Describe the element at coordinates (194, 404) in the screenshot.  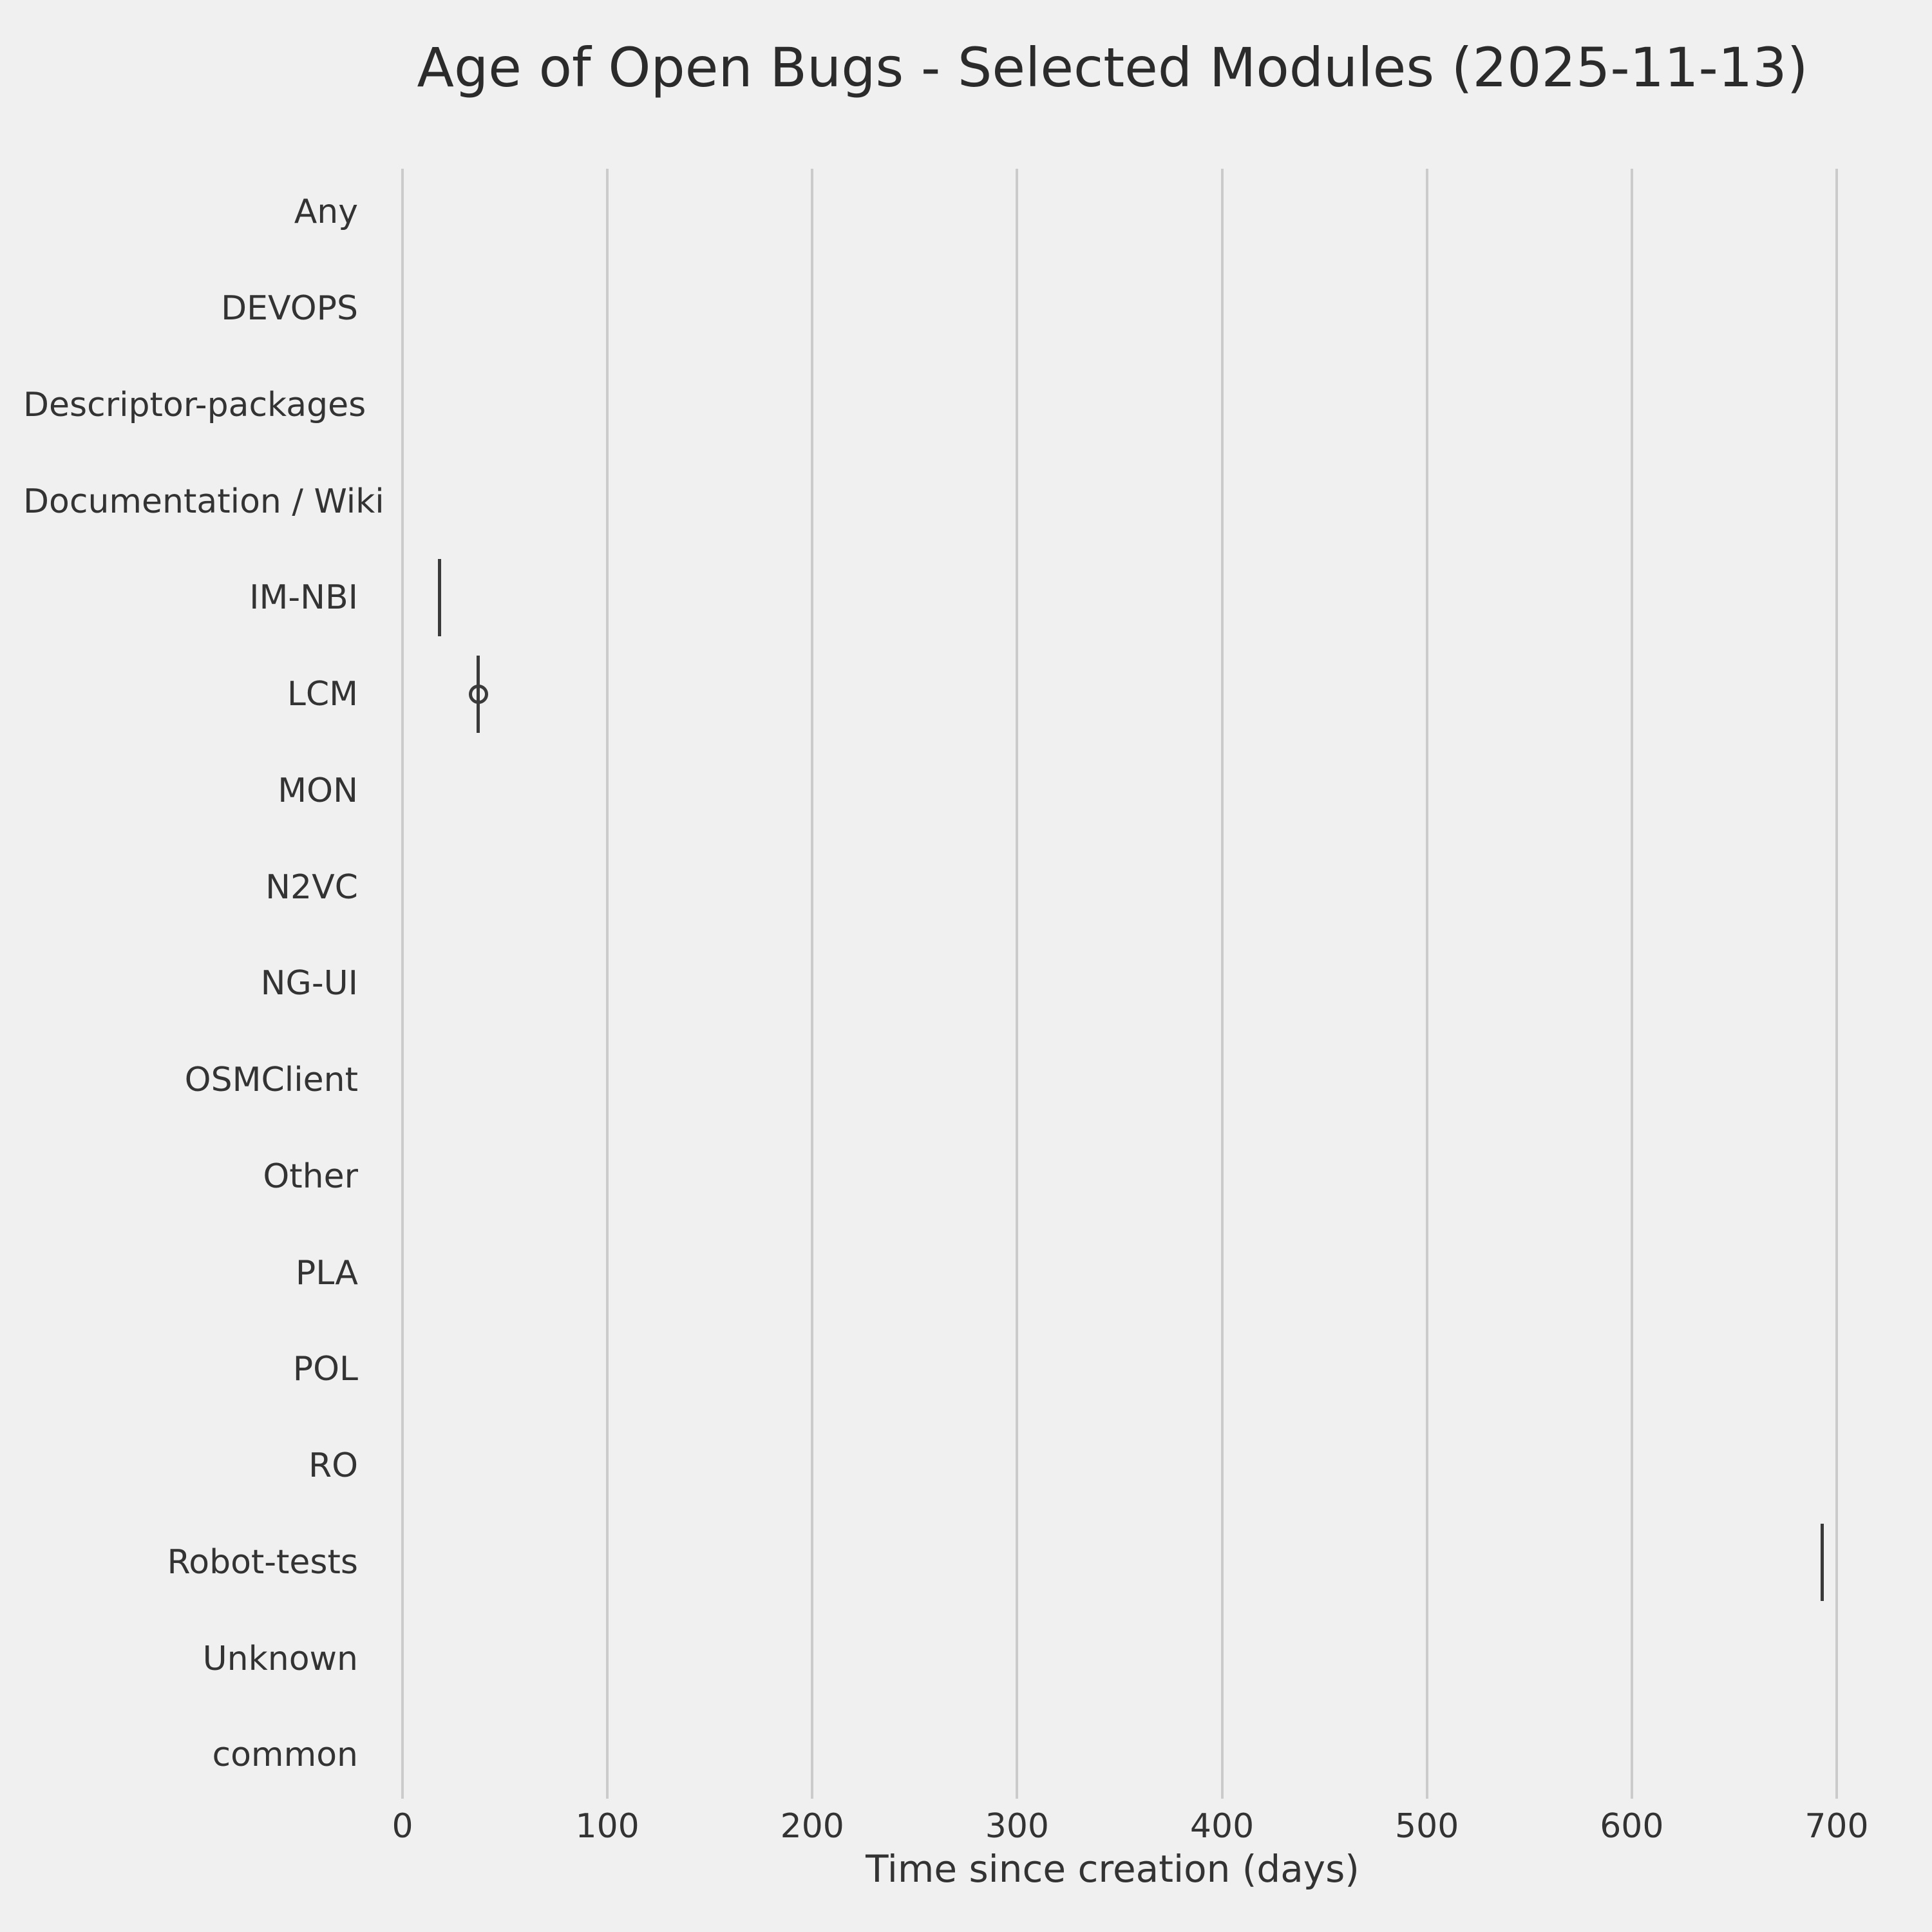
I see `y-tick-label-descriptor-packages: Descriptor-packages` at that location.